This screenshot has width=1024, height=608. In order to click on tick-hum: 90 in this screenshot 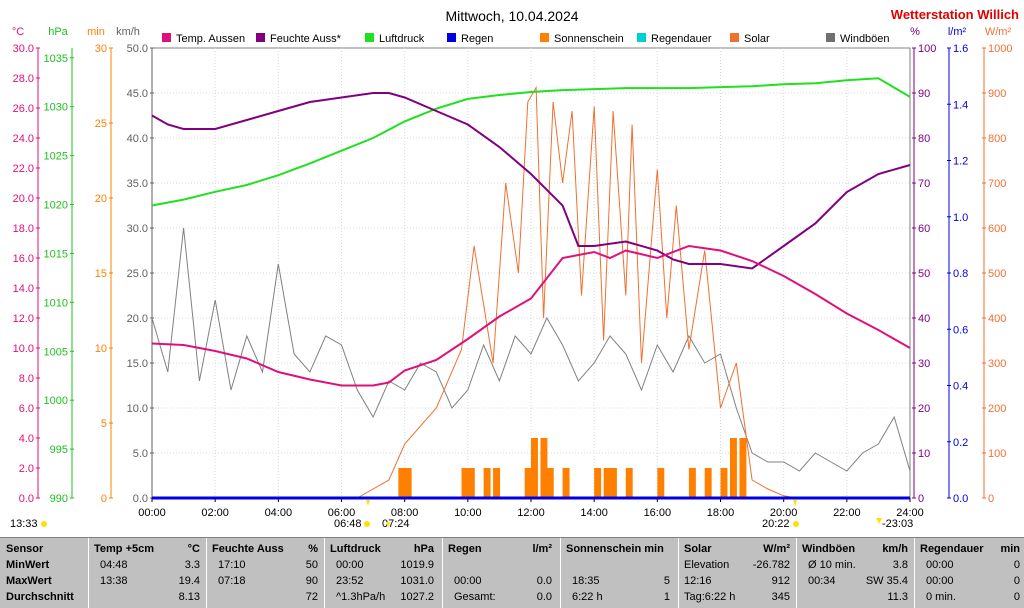, I will do `click(924, 94)`.